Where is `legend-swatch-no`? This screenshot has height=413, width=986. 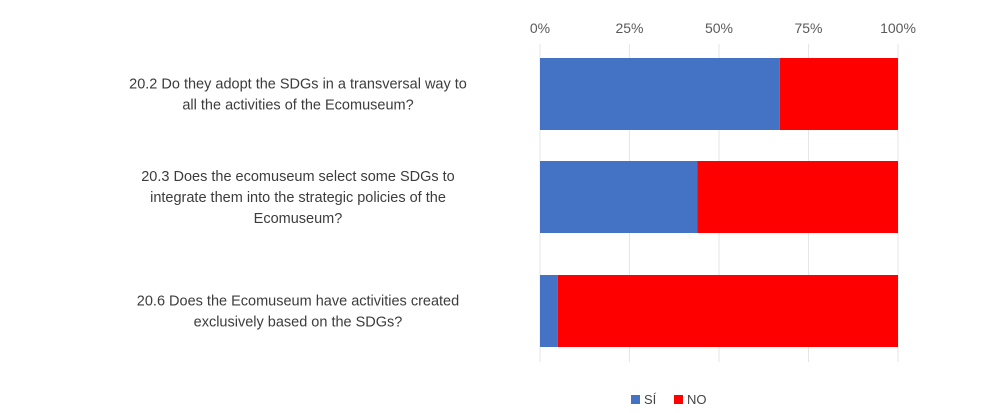 legend-swatch-no is located at coordinates (678, 399).